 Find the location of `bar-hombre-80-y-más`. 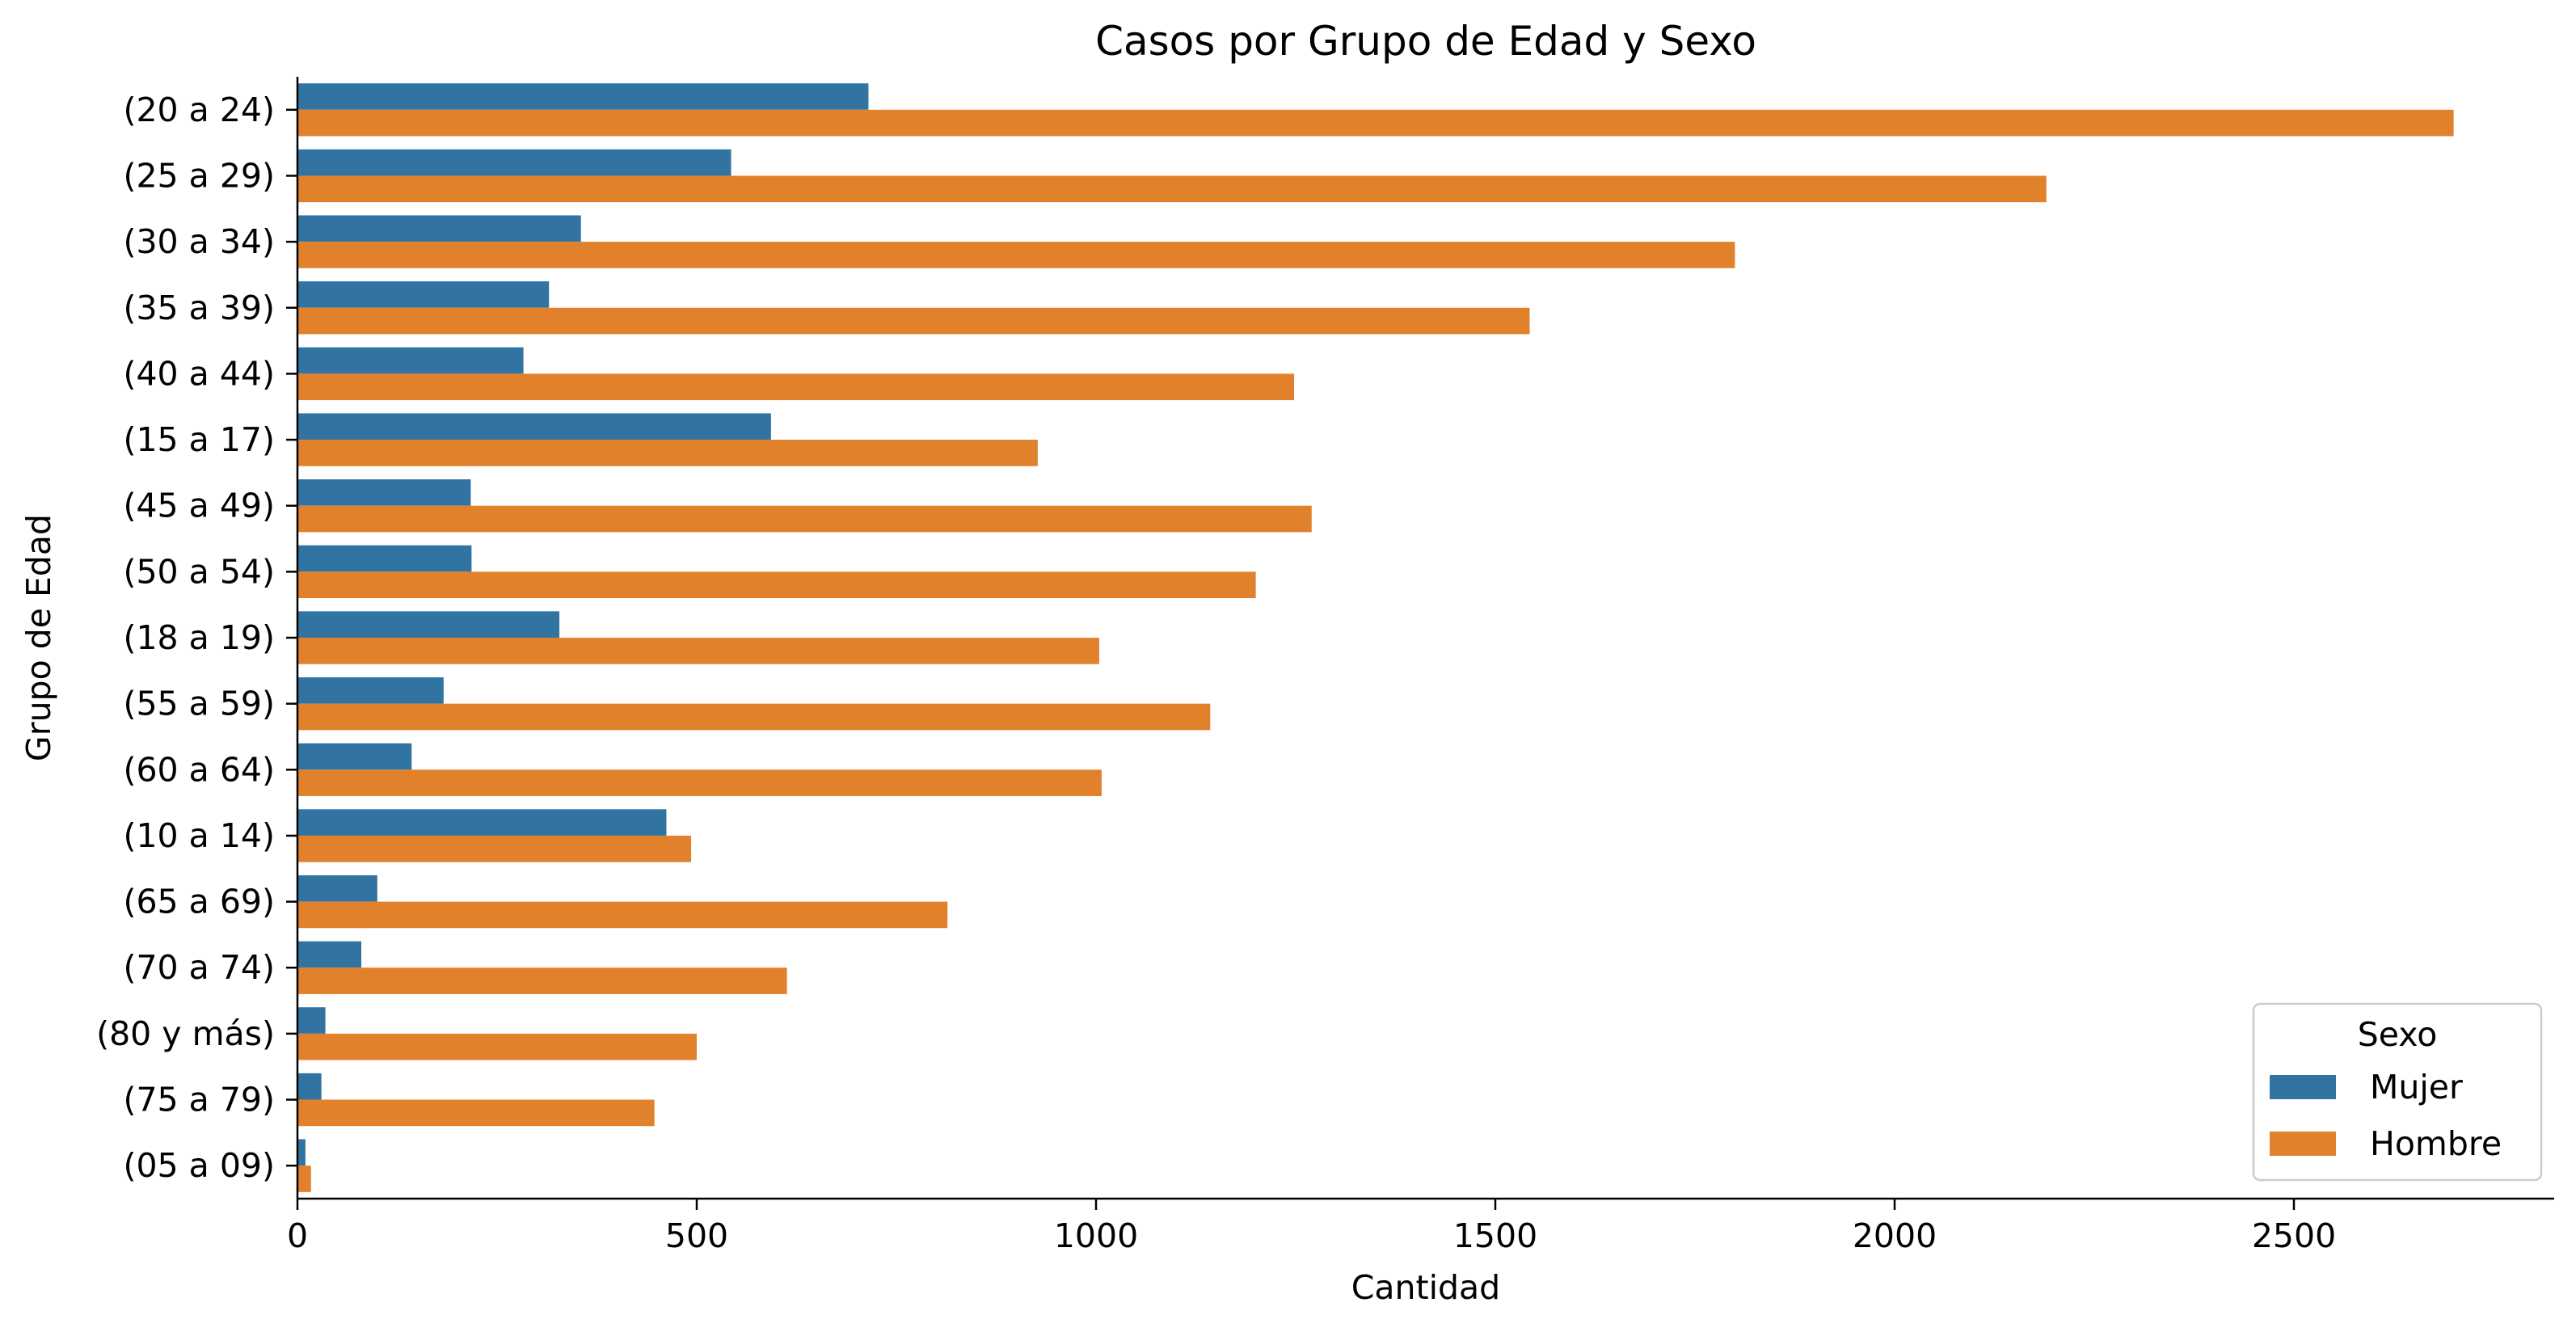

bar-hombre-80-y-más is located at coordinates (497, 1046).